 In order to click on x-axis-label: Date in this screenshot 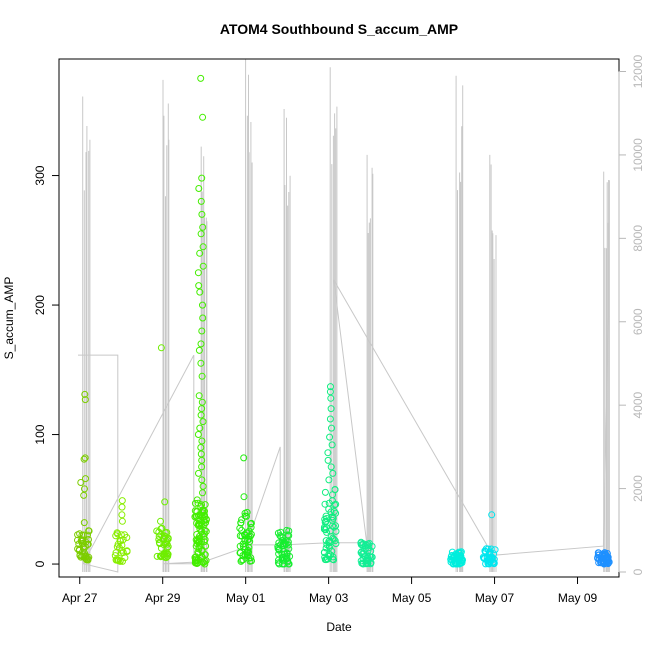, I will do `click(339, 627)`.